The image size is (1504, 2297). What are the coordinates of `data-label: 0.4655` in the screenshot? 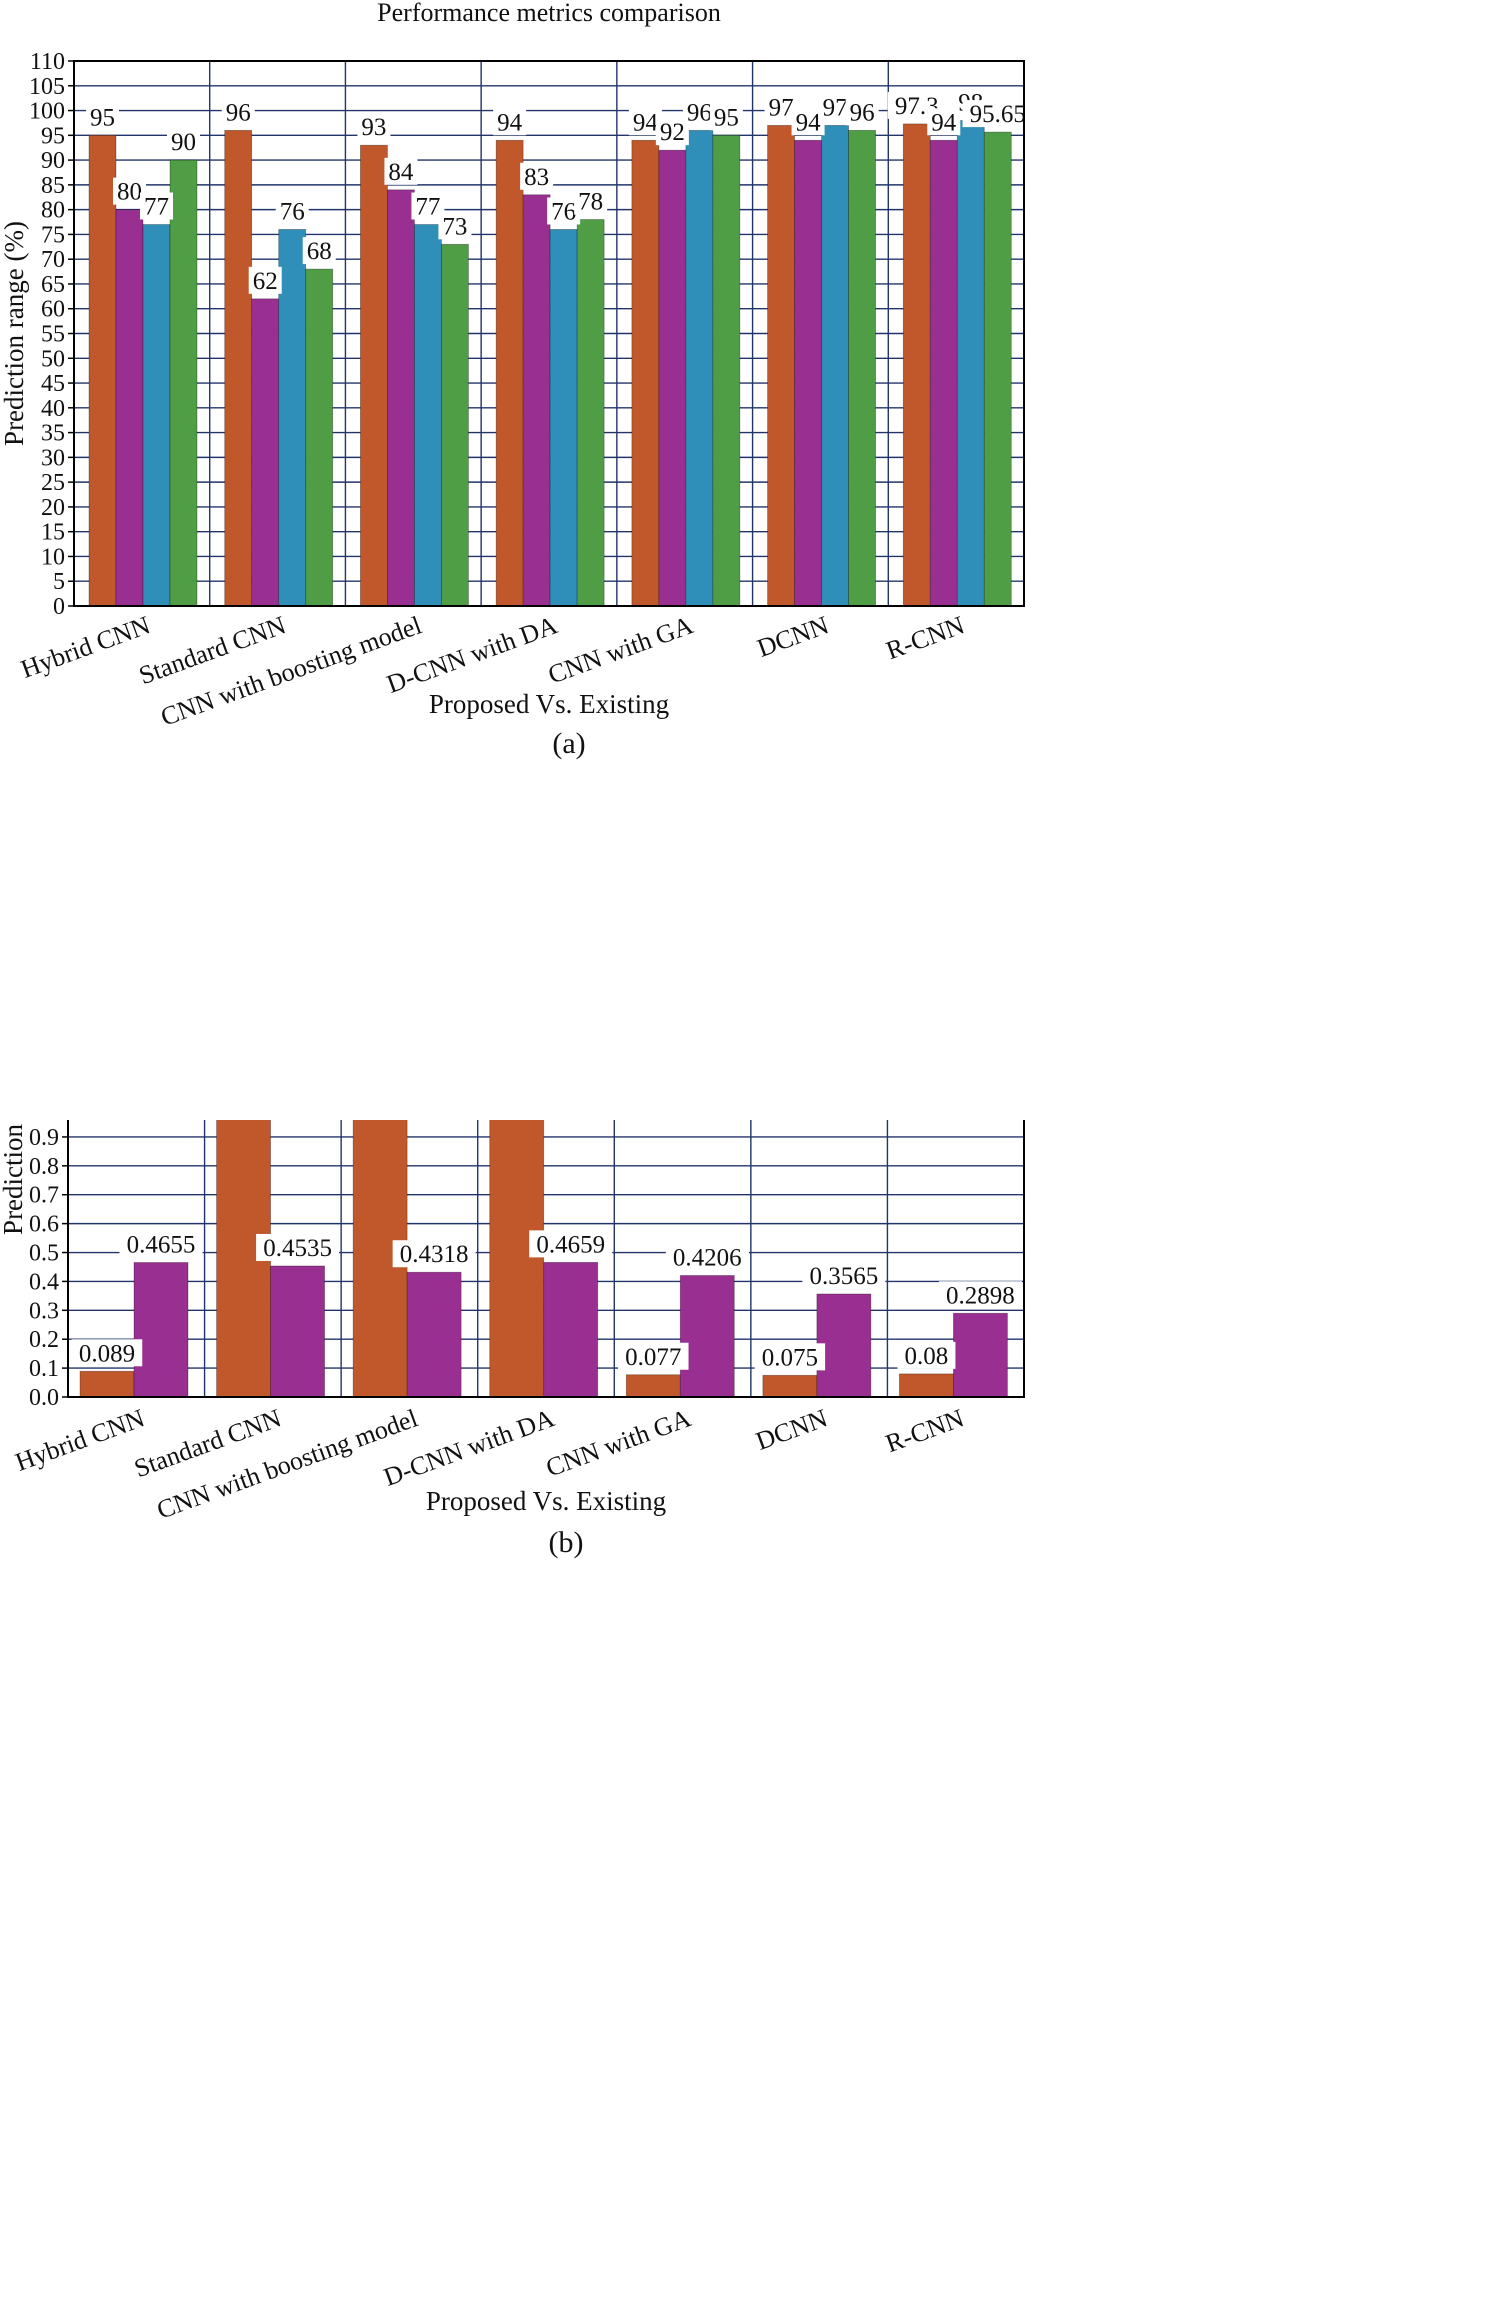 It's located at (161, 1244).